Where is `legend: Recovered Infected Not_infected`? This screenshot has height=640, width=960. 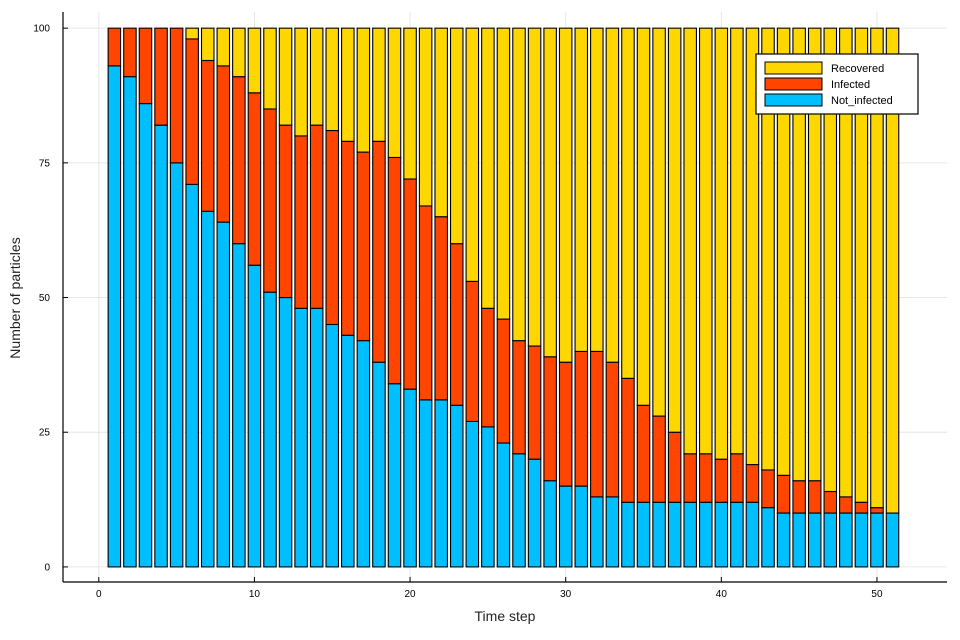 legend: Recovered Infected Not_infected is located at coordinates (837, 84).